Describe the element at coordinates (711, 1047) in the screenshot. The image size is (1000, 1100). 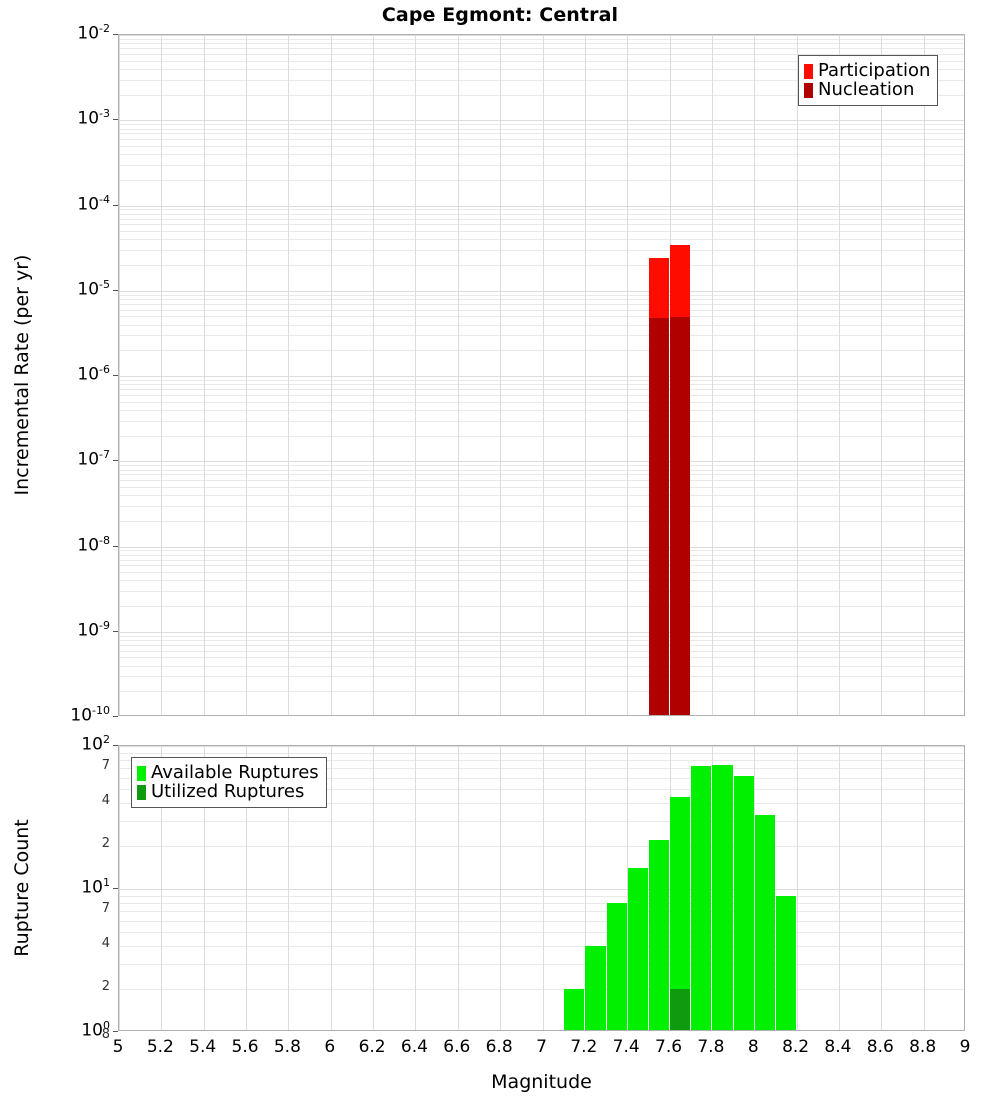
I see `x-tick-label: 7.8` at that location.